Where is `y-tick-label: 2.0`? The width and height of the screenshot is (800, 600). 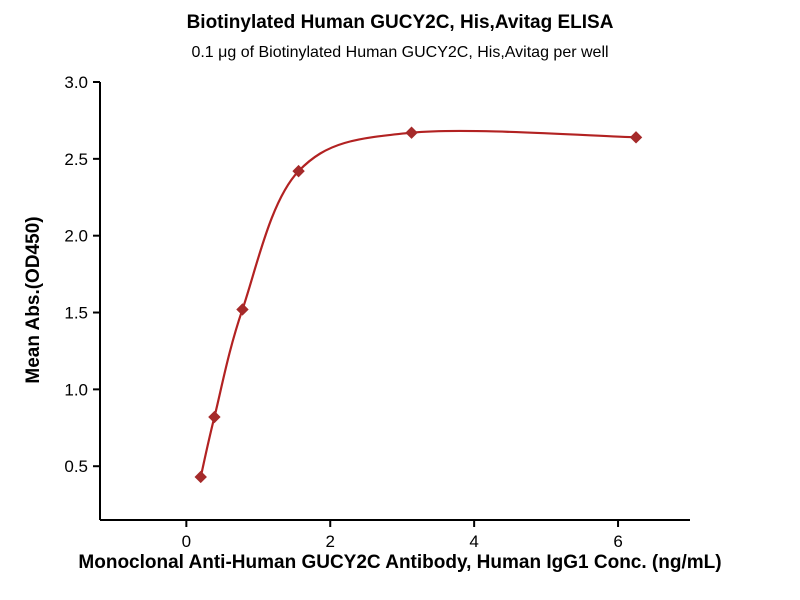
y-tick-label: 2.0 is located at coordinates (76, 236).